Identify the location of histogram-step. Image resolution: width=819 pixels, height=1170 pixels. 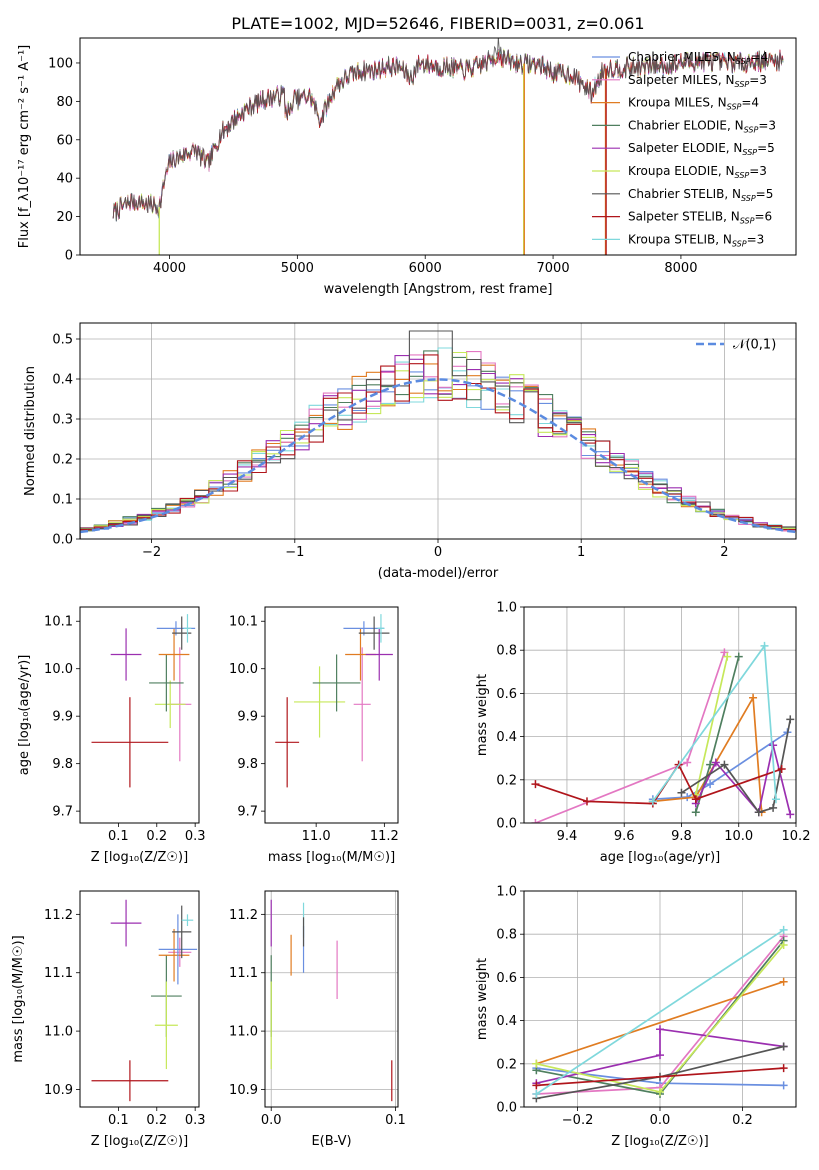
(438, 446).